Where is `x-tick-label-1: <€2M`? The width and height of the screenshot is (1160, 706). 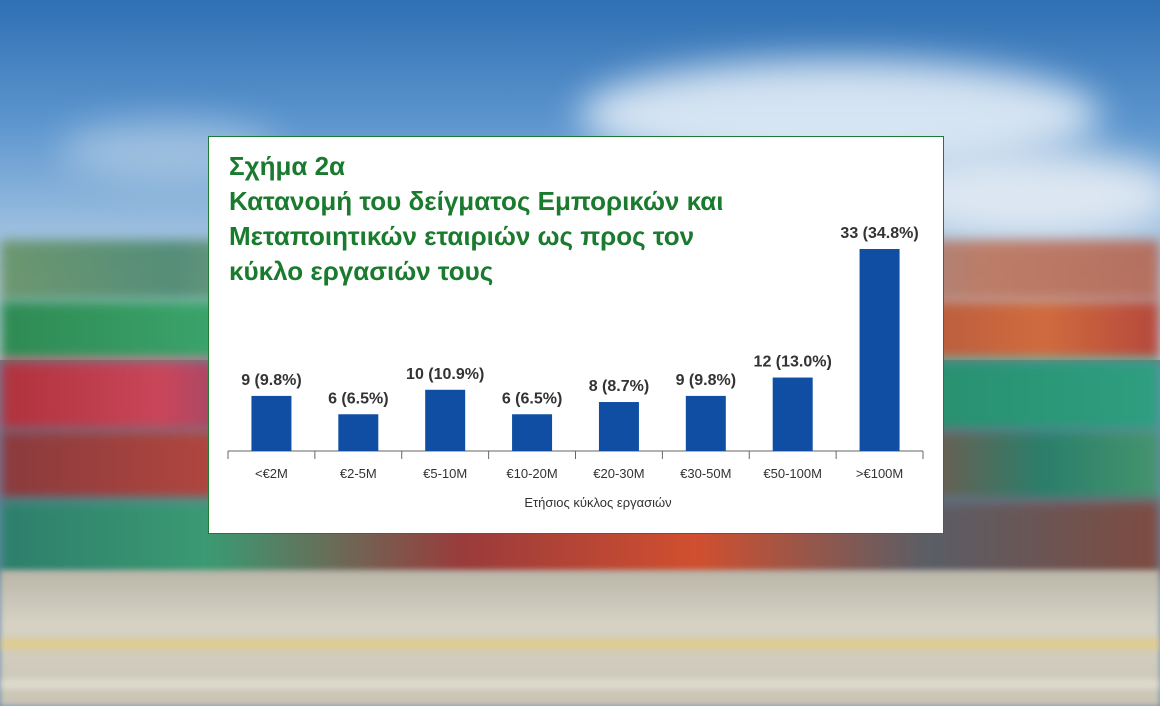 x-tick-label-1: <€2M is located at coordinates (271, 473).